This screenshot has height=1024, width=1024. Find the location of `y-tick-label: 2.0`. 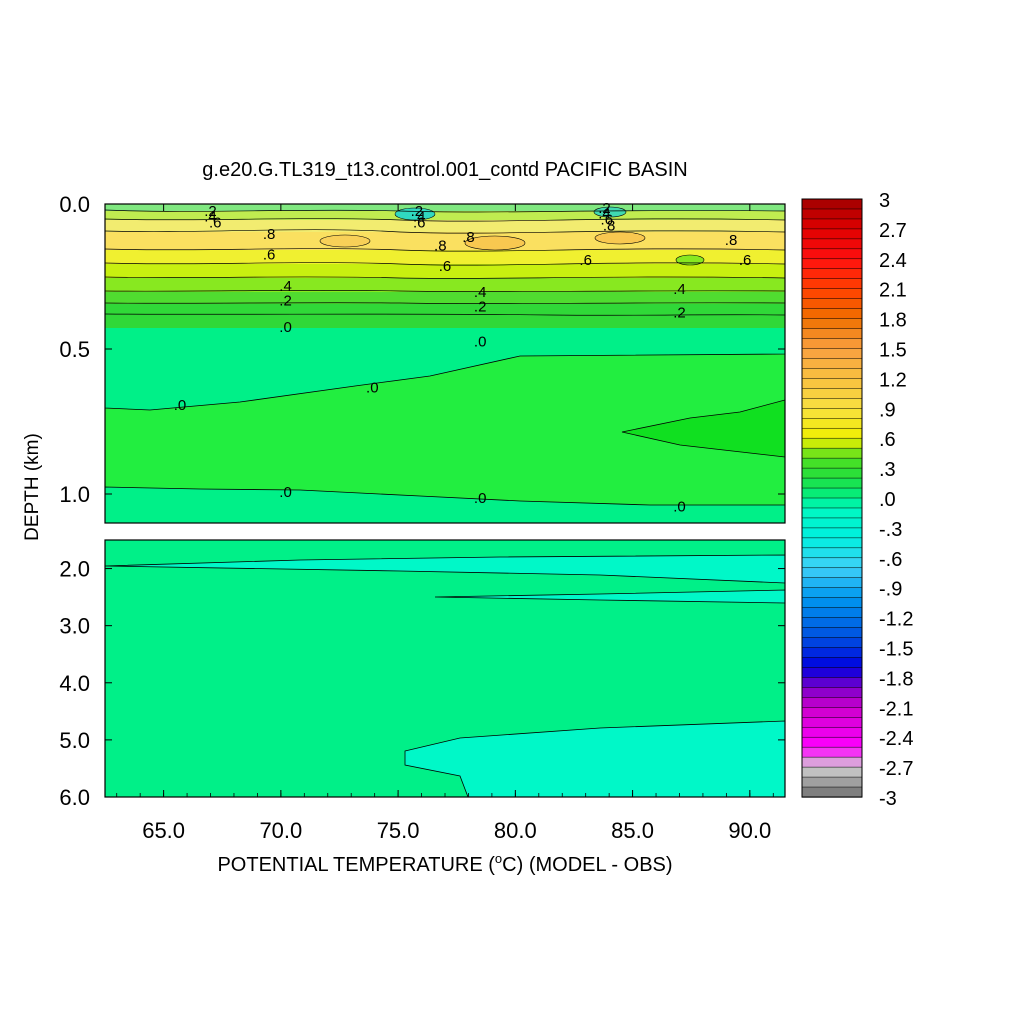

y-tick-label: 2.0 is located at coordinates (74, 569).